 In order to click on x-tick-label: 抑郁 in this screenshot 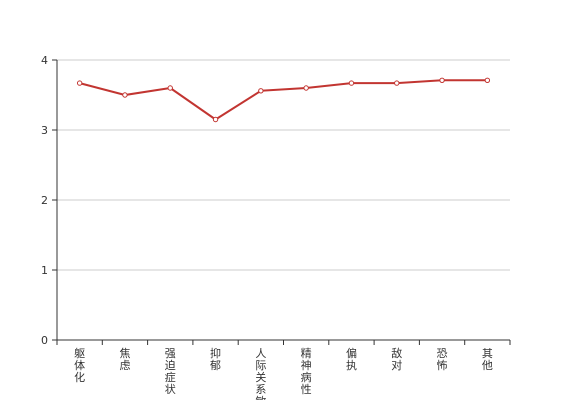, I will do `click(215, 359)`.